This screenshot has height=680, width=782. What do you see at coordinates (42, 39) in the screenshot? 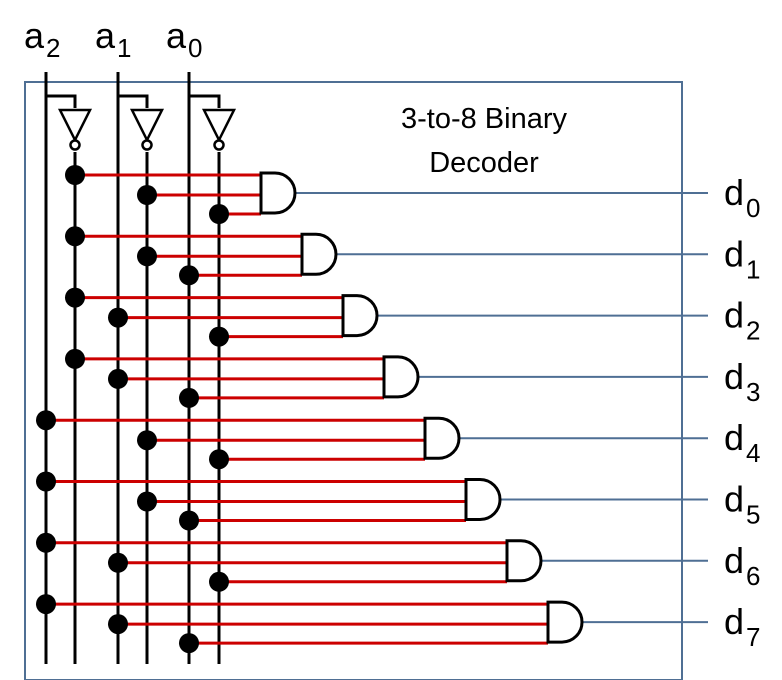
I see `input-label-a2: a2` at bounding box center [42, 39].